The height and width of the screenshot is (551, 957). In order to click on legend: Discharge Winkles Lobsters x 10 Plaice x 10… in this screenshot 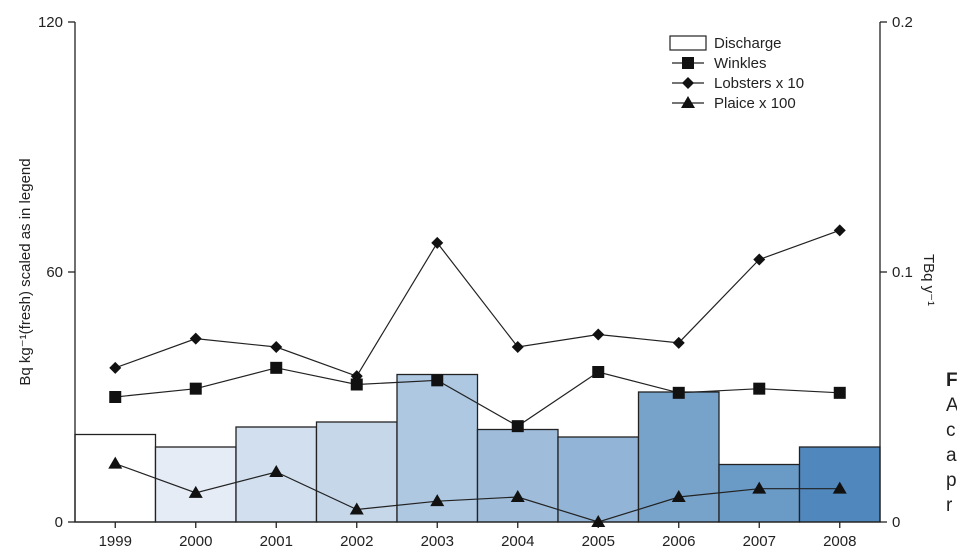, I will do `click(736, 73)`.